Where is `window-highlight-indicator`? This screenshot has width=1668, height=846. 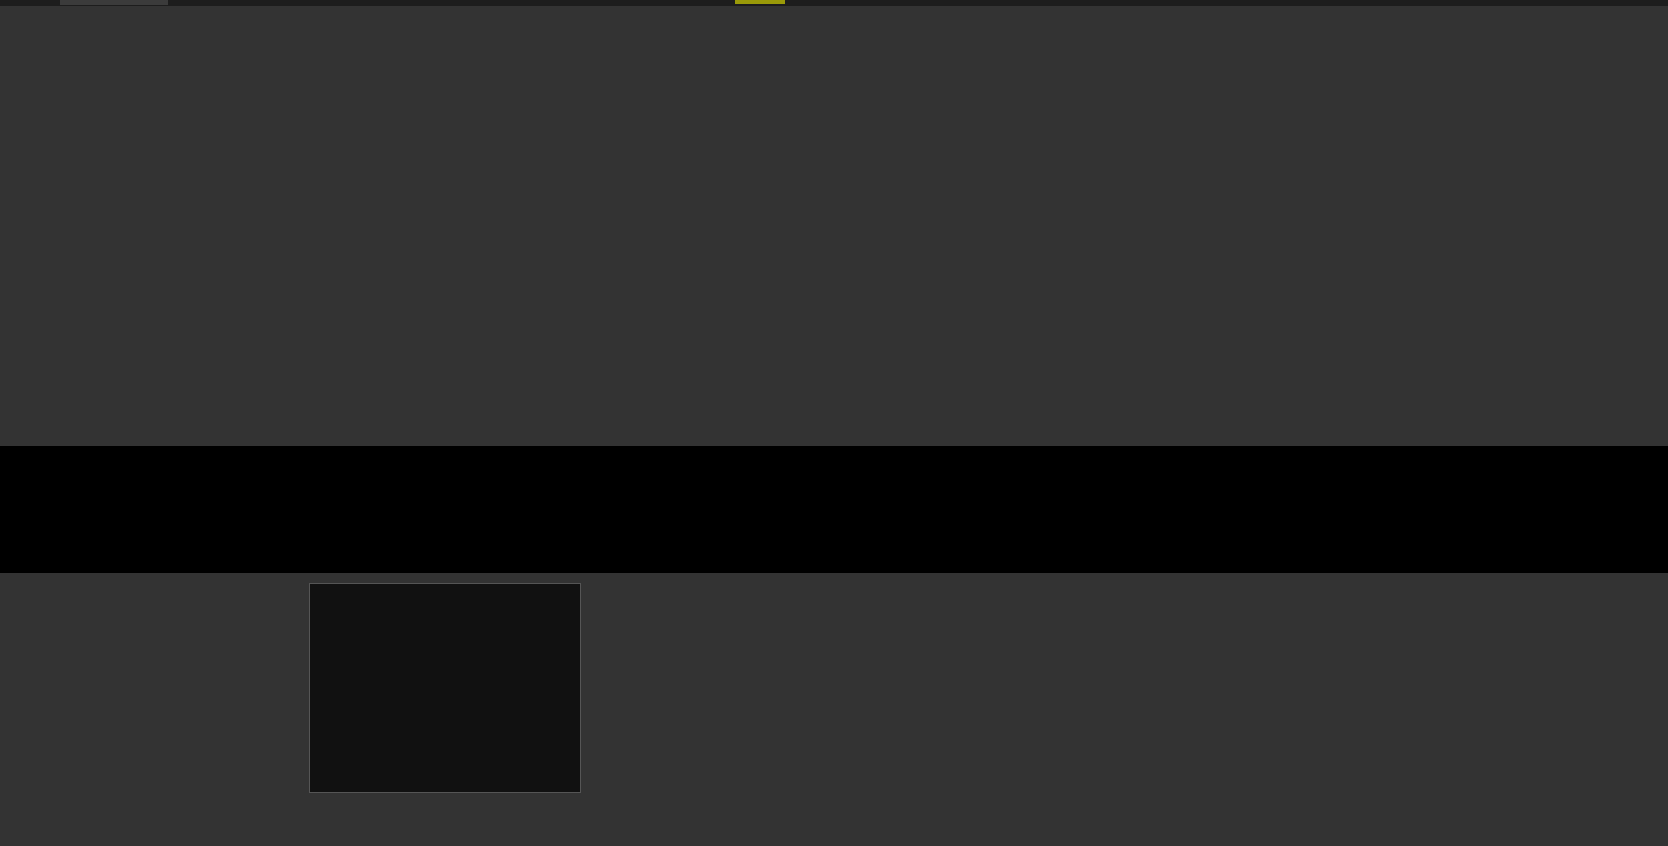 window-highlight-indicator is located at coordinates (760, 2).